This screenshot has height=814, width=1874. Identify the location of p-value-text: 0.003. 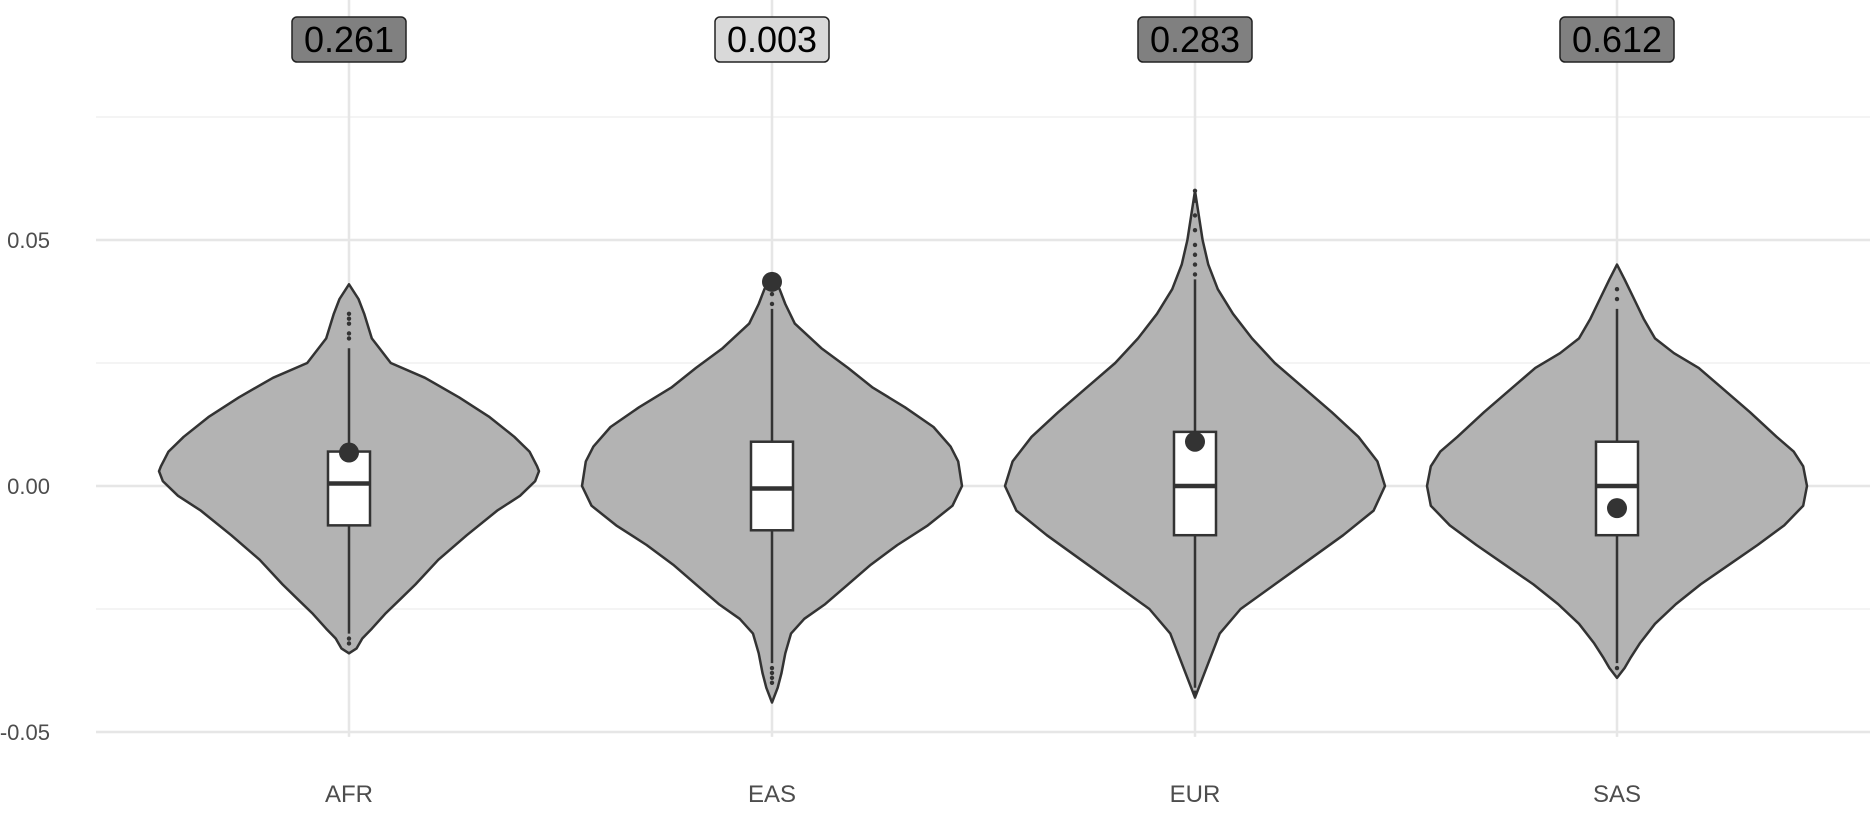
(772, 39).